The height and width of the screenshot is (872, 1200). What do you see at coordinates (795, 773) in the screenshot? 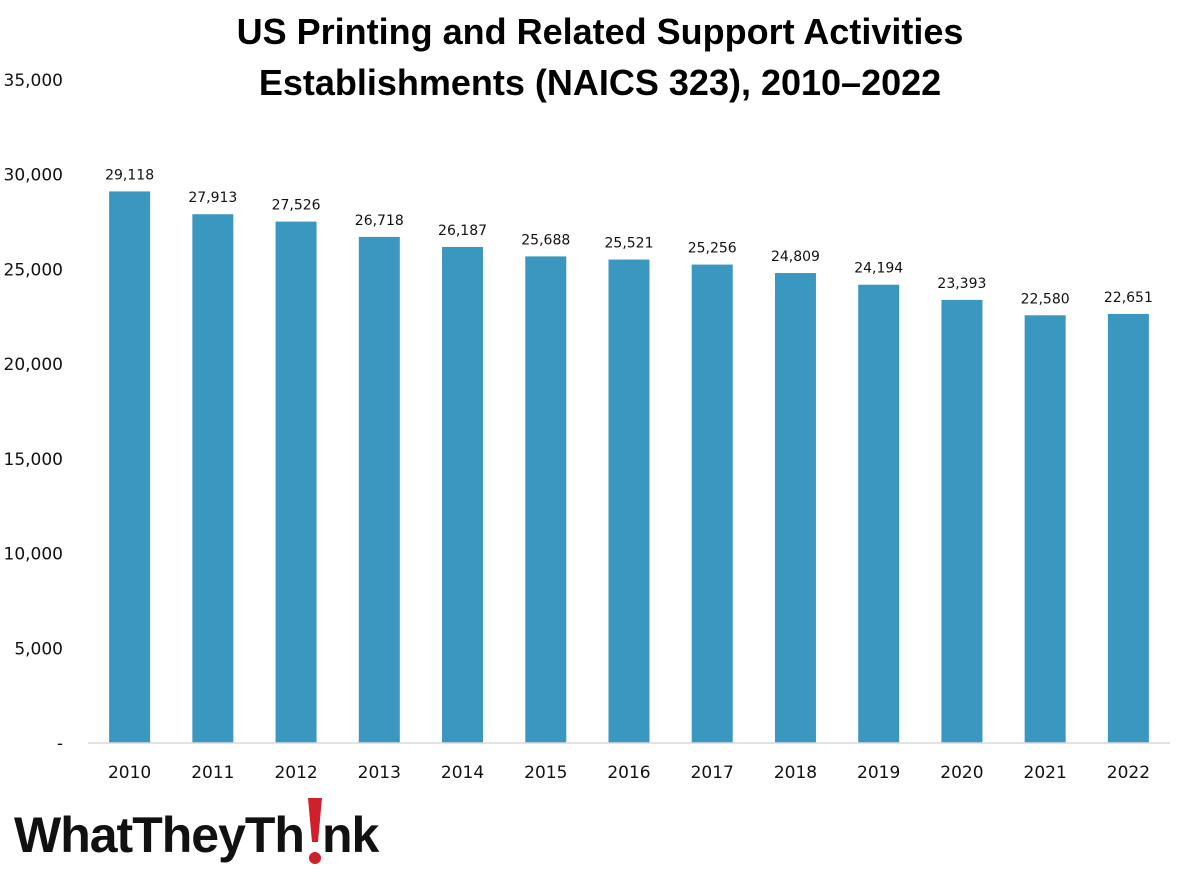
I see `x-tick-label: 2018` at bounding box center [795, 773].